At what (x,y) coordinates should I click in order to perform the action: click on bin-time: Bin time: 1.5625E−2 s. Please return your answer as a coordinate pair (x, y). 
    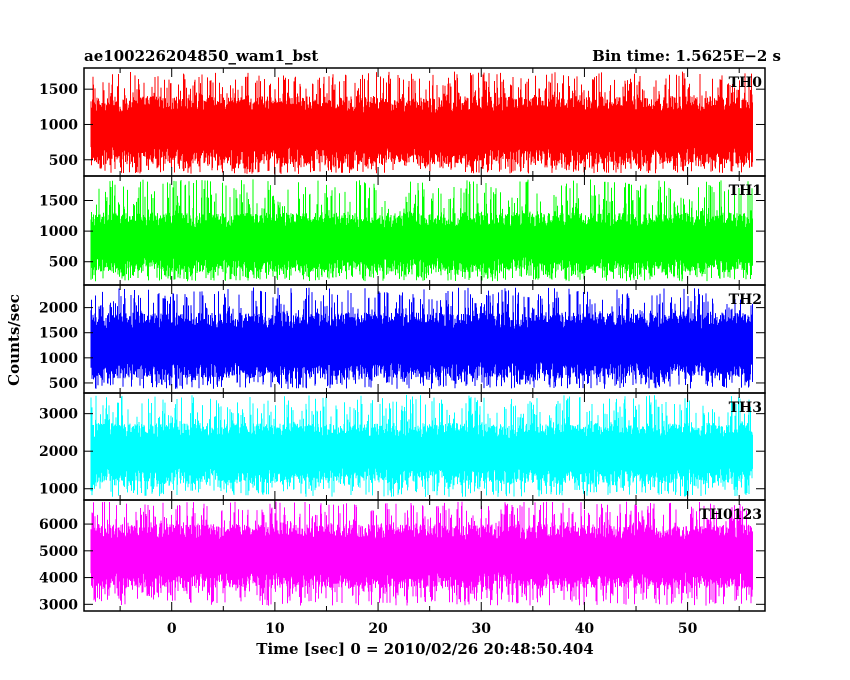
    Looking at the image, I should click on (686, 56).